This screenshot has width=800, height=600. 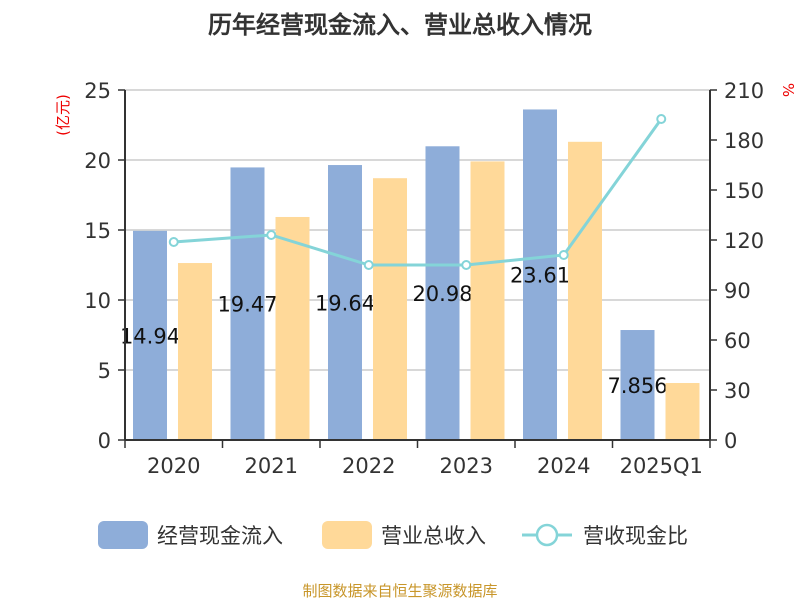 What do you see at coordinates (400, 25) in the screenshot?
I see `chart-title: 历年经营现金流入、营业总收入情况` at bounding box center [400, 25].